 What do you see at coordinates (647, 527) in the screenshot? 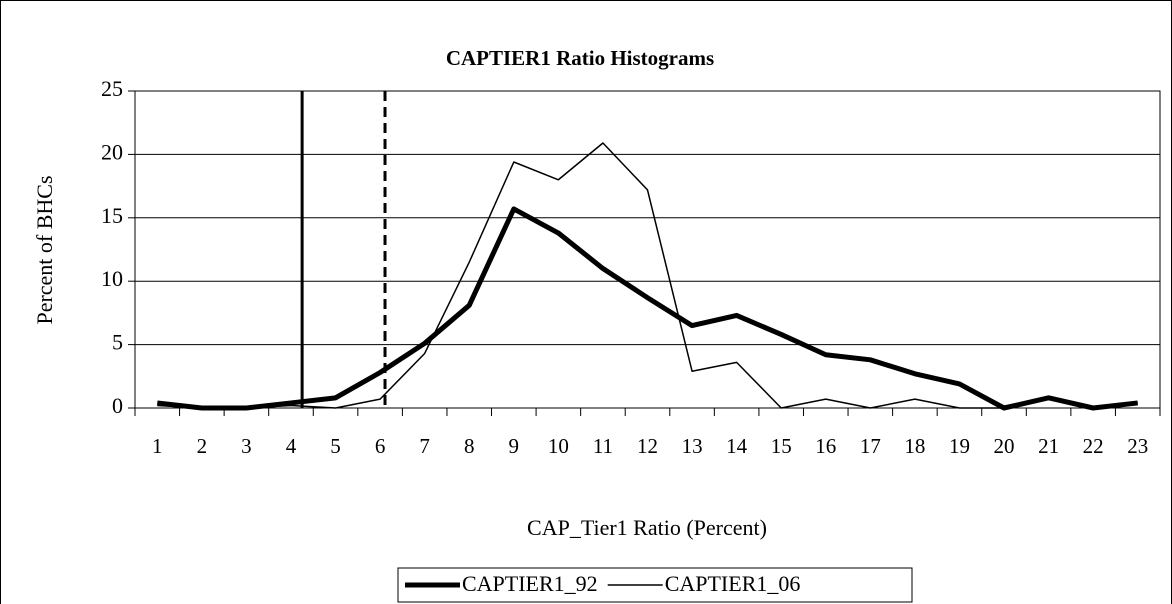
I see `x-axis-label: CAP_Tier1 Ratio (Percent)` at bounding box center [647, 527].